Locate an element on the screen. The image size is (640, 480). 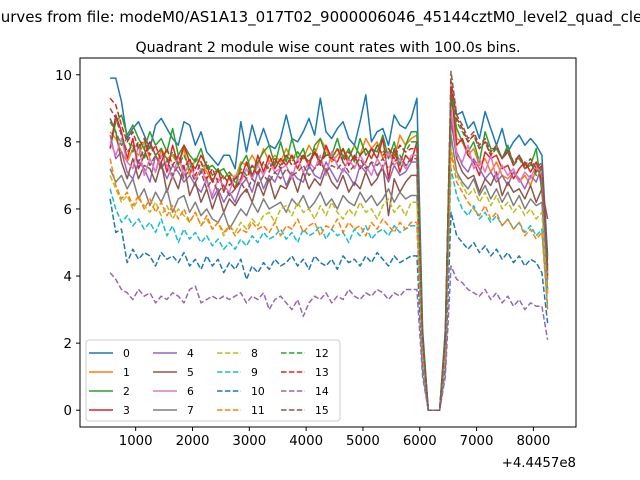
x-tick-label-6000: 6000 is located at coordinates (420, 441).